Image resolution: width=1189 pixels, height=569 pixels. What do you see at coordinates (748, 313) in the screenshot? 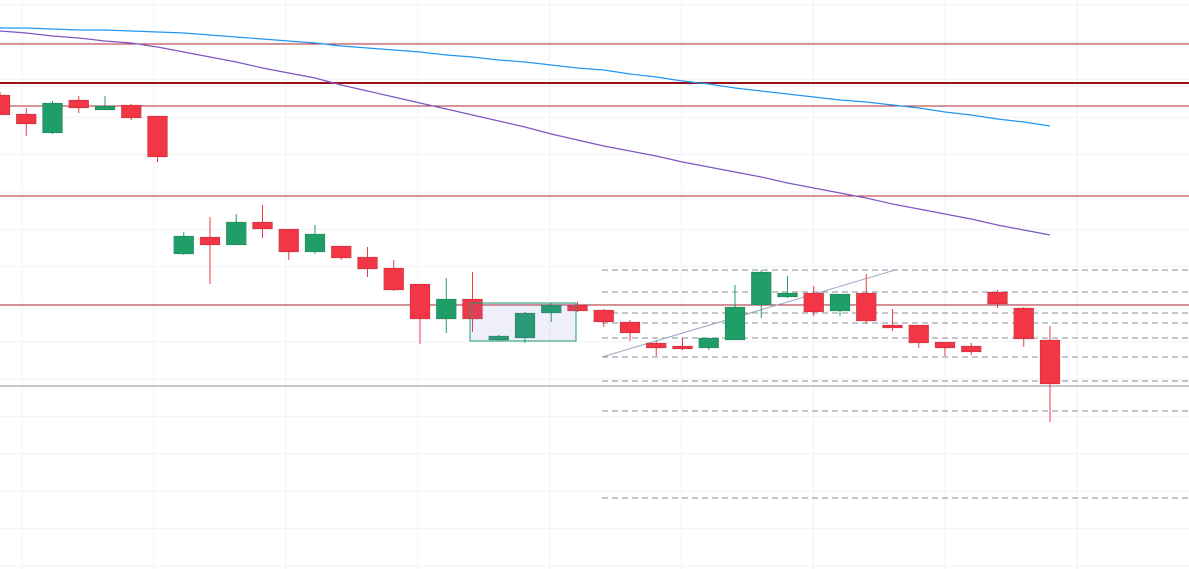
I see `trend-line` at bounding box center [748, 313].